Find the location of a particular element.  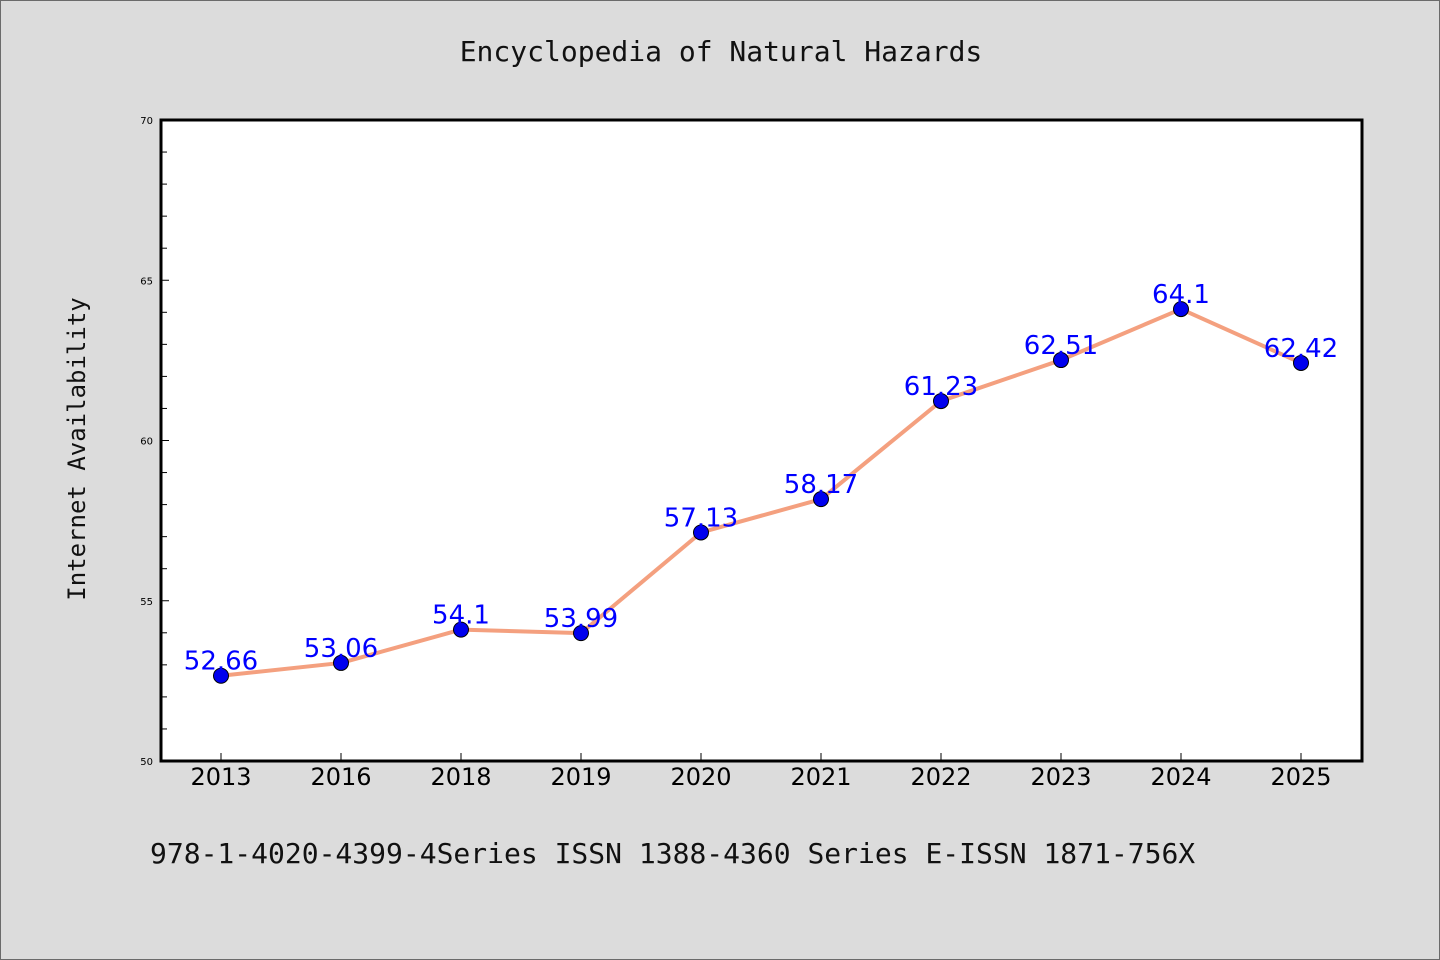

y-tick-label: 60 is located at coordinates (146, 442).